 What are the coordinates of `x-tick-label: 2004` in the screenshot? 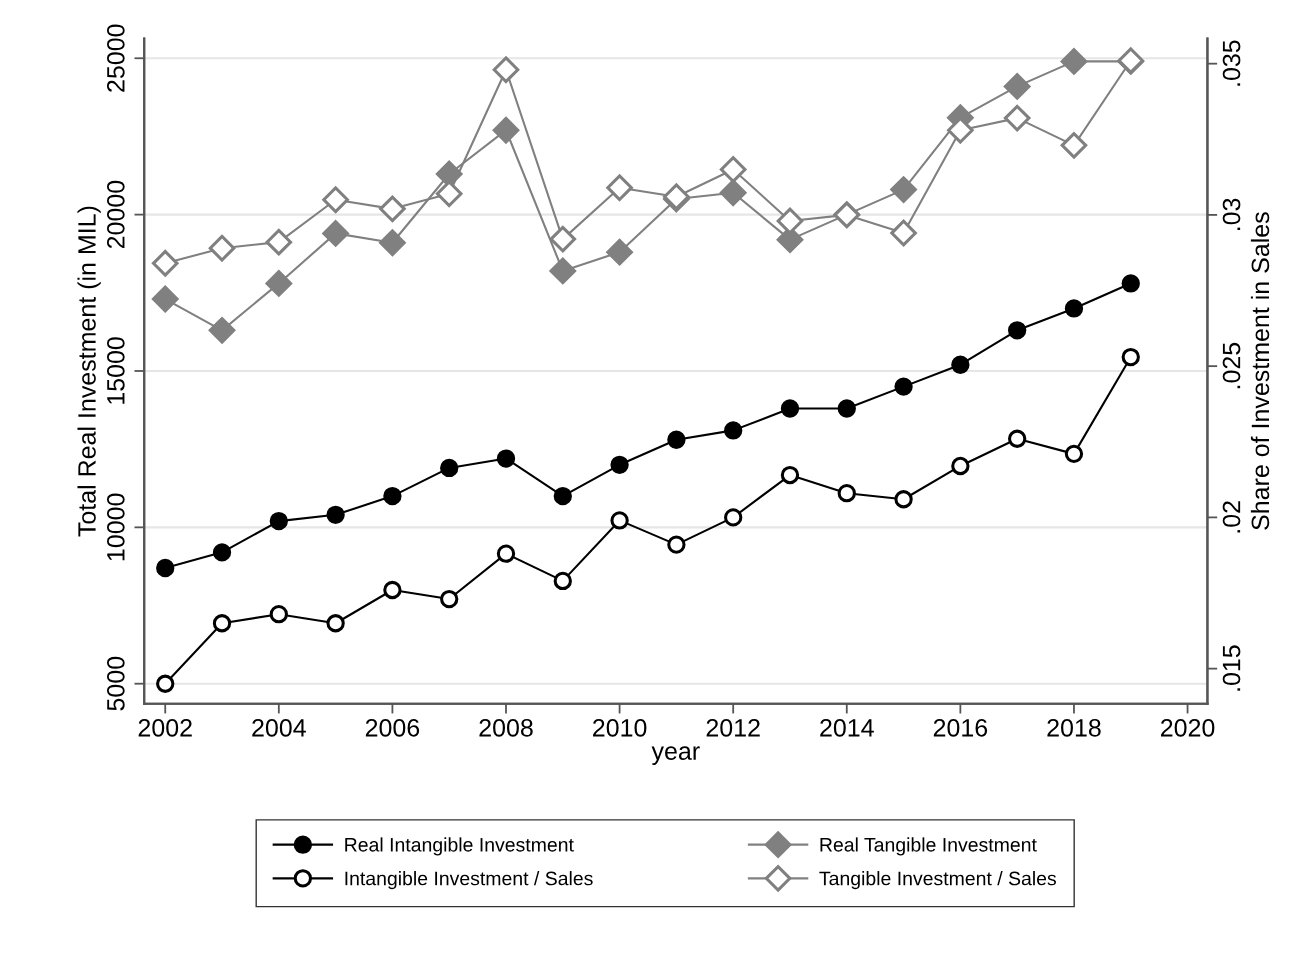 It's located at (279, 727).